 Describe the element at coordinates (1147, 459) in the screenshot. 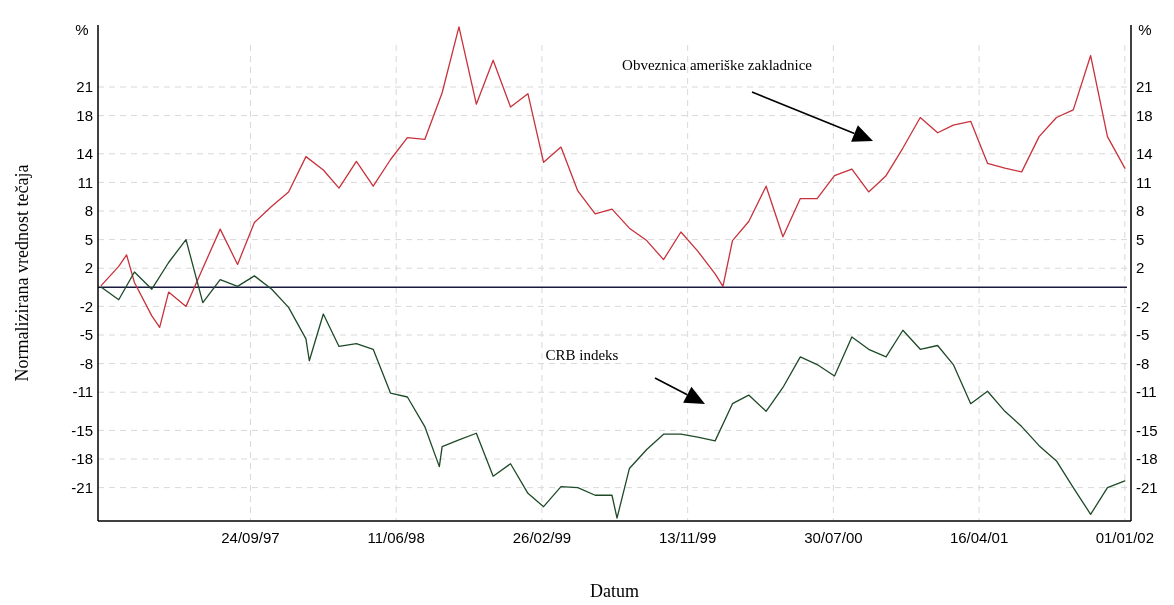

I see `y2-tick-label: -18` at that location.